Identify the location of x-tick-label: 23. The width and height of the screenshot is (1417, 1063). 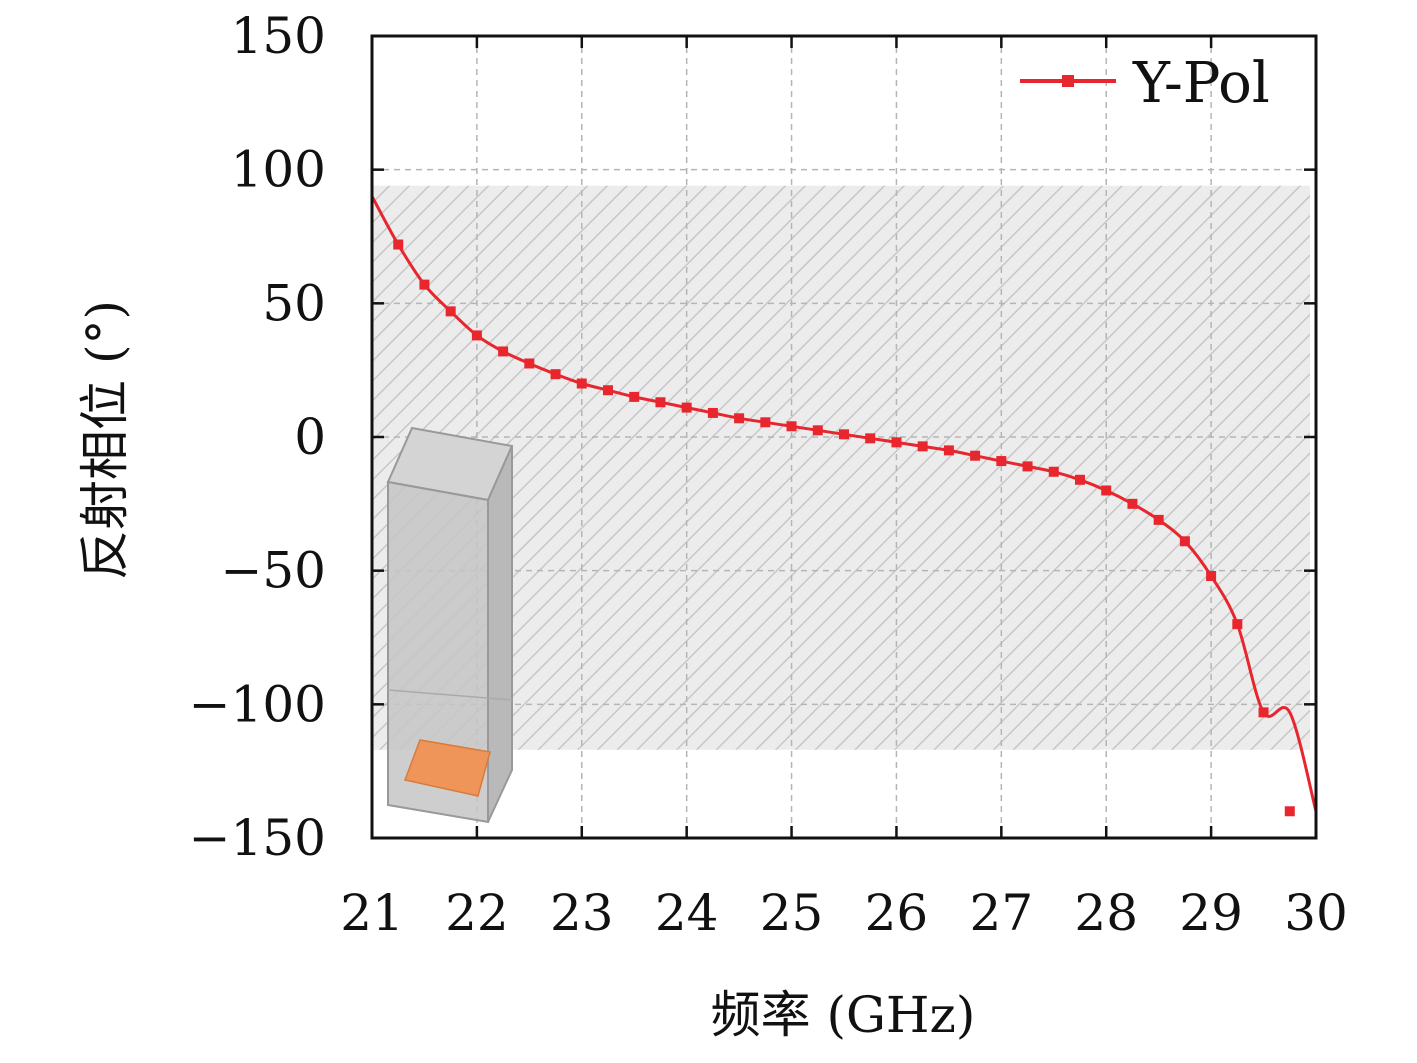
(582, 913).